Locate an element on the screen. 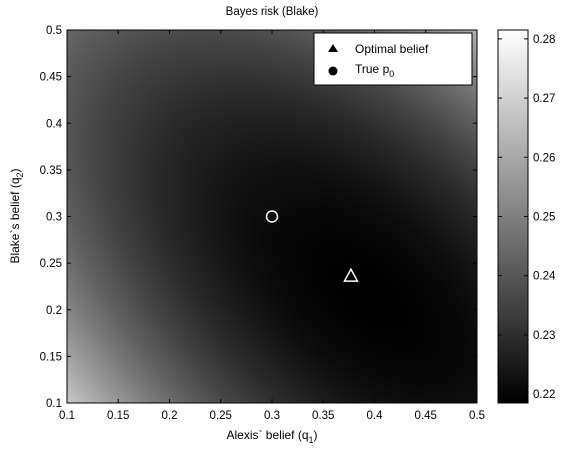 Image resolution: width=574 pixels, height=453 pixels. x-axis-label: Alexis` belief (q1) is located at coordinates (271, 436).